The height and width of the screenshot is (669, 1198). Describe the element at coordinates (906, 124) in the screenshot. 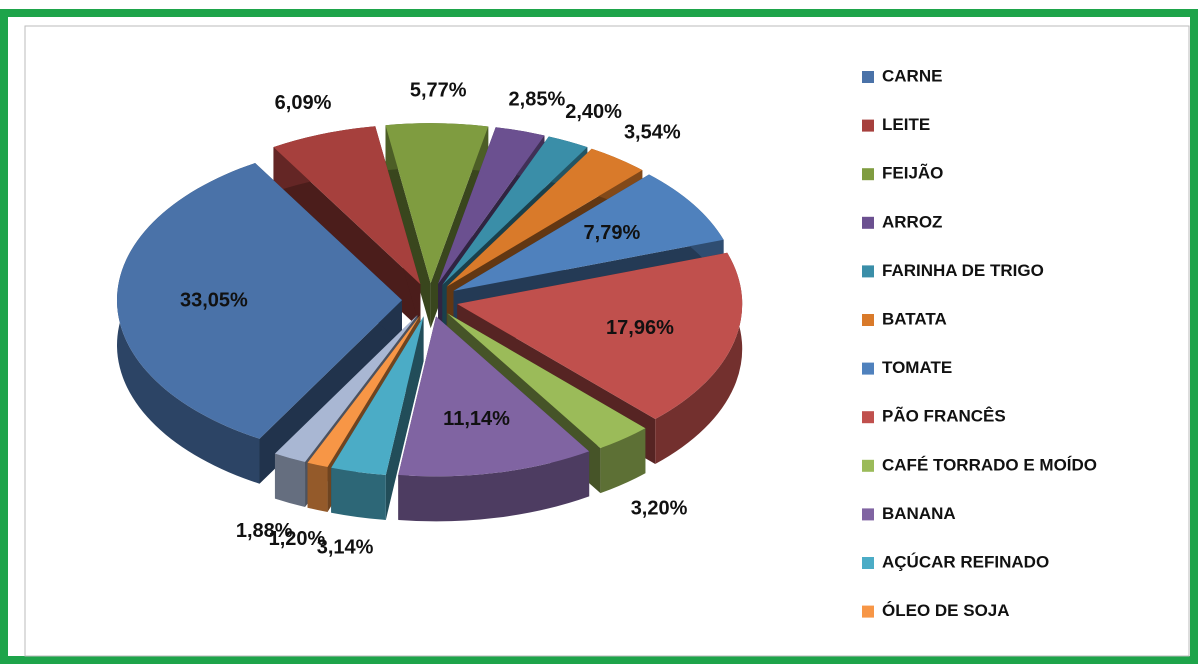

I see `legend-label: LEITE` at that location.